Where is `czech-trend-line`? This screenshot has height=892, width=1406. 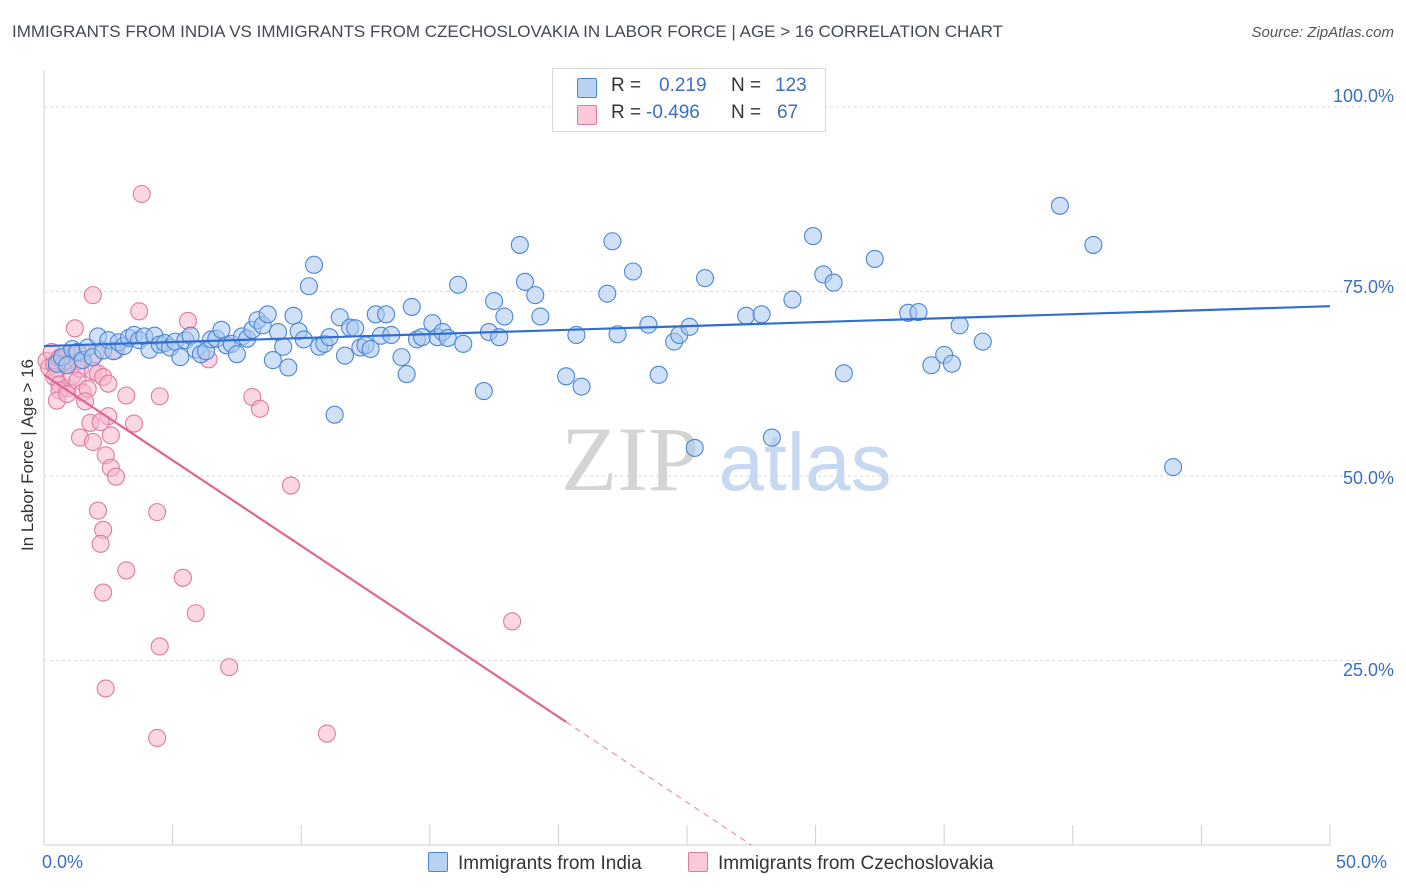 czech-trend-line is located at coordinates (305, 548).